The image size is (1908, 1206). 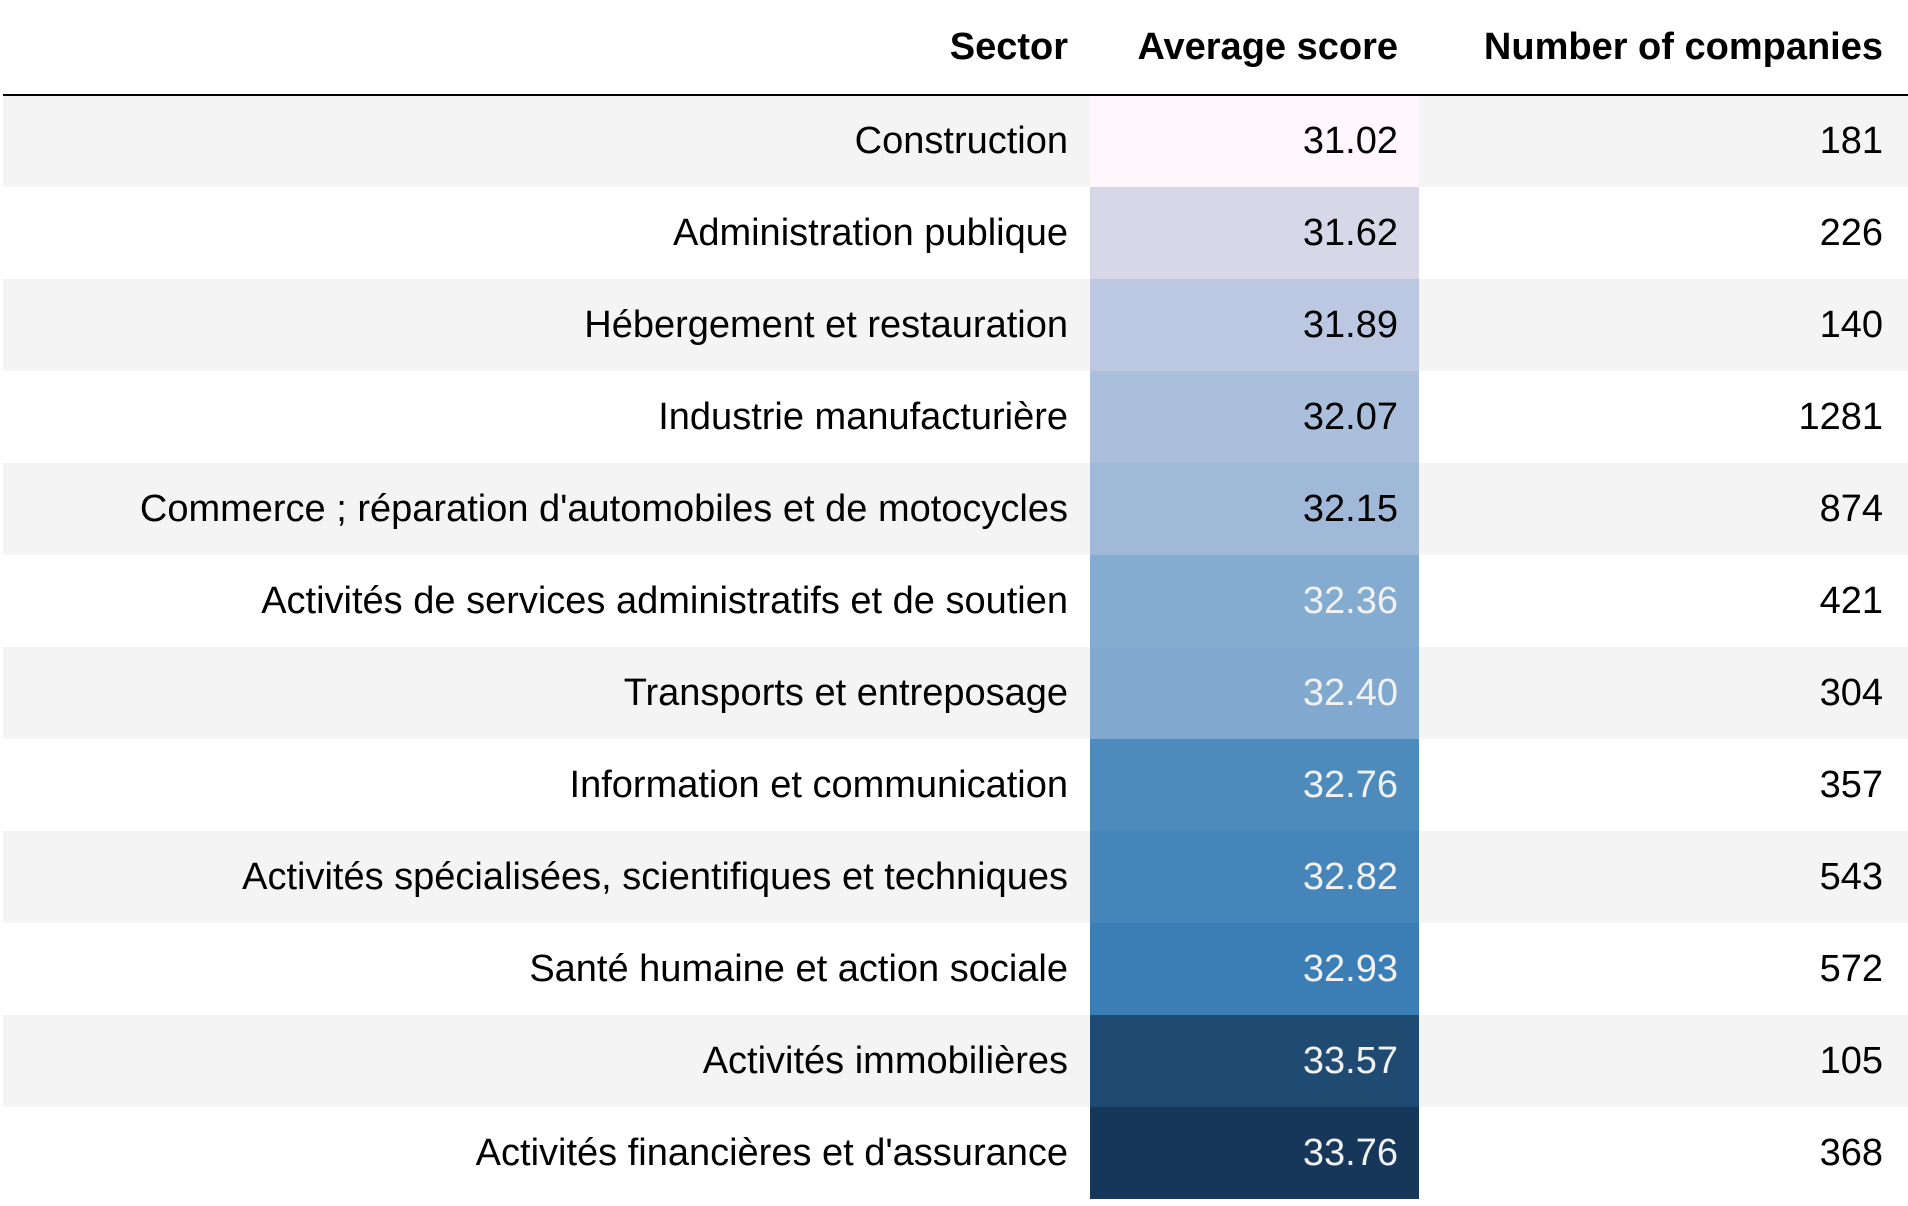 I want to click on table-row: Construction 31.02 181, so click(x=955, y=141).